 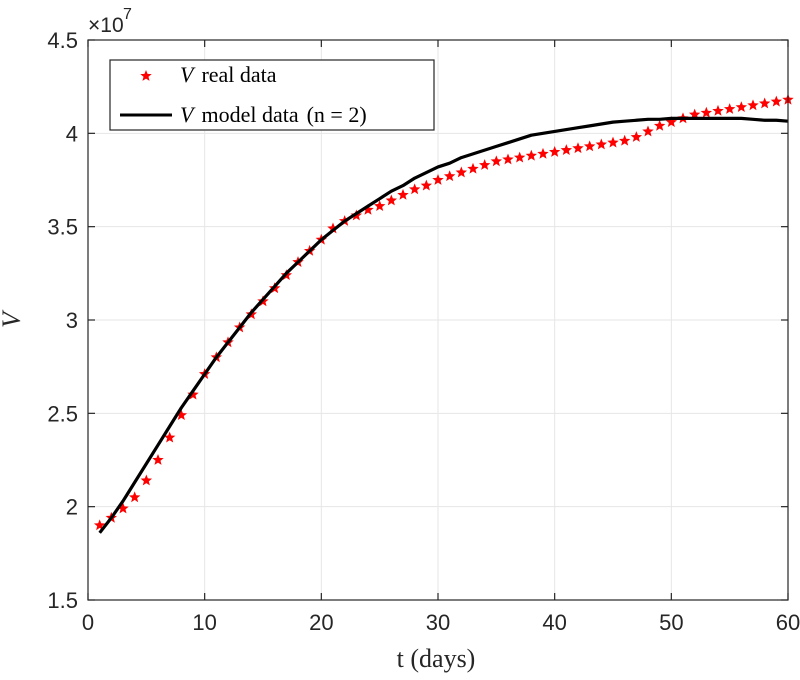 What do you see at coordinates (72, 507) in the screenshot?
I see `y-tick-label: 2` at bounding box center [72, 507].